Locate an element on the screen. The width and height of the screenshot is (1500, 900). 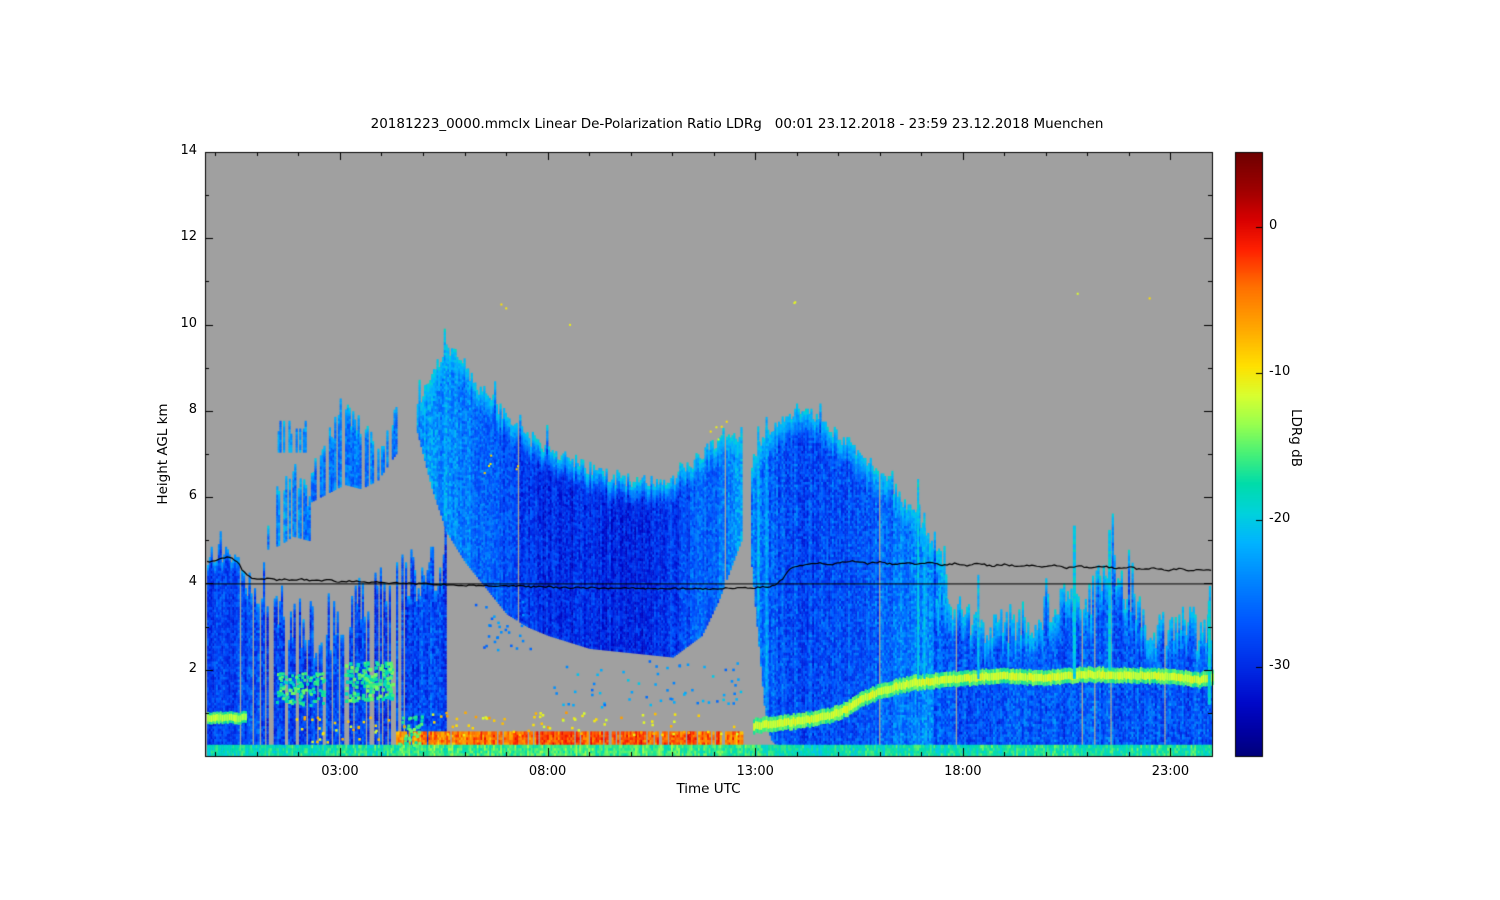
colorbar-tick-label: 0 is located at coordinates (1273, 225).